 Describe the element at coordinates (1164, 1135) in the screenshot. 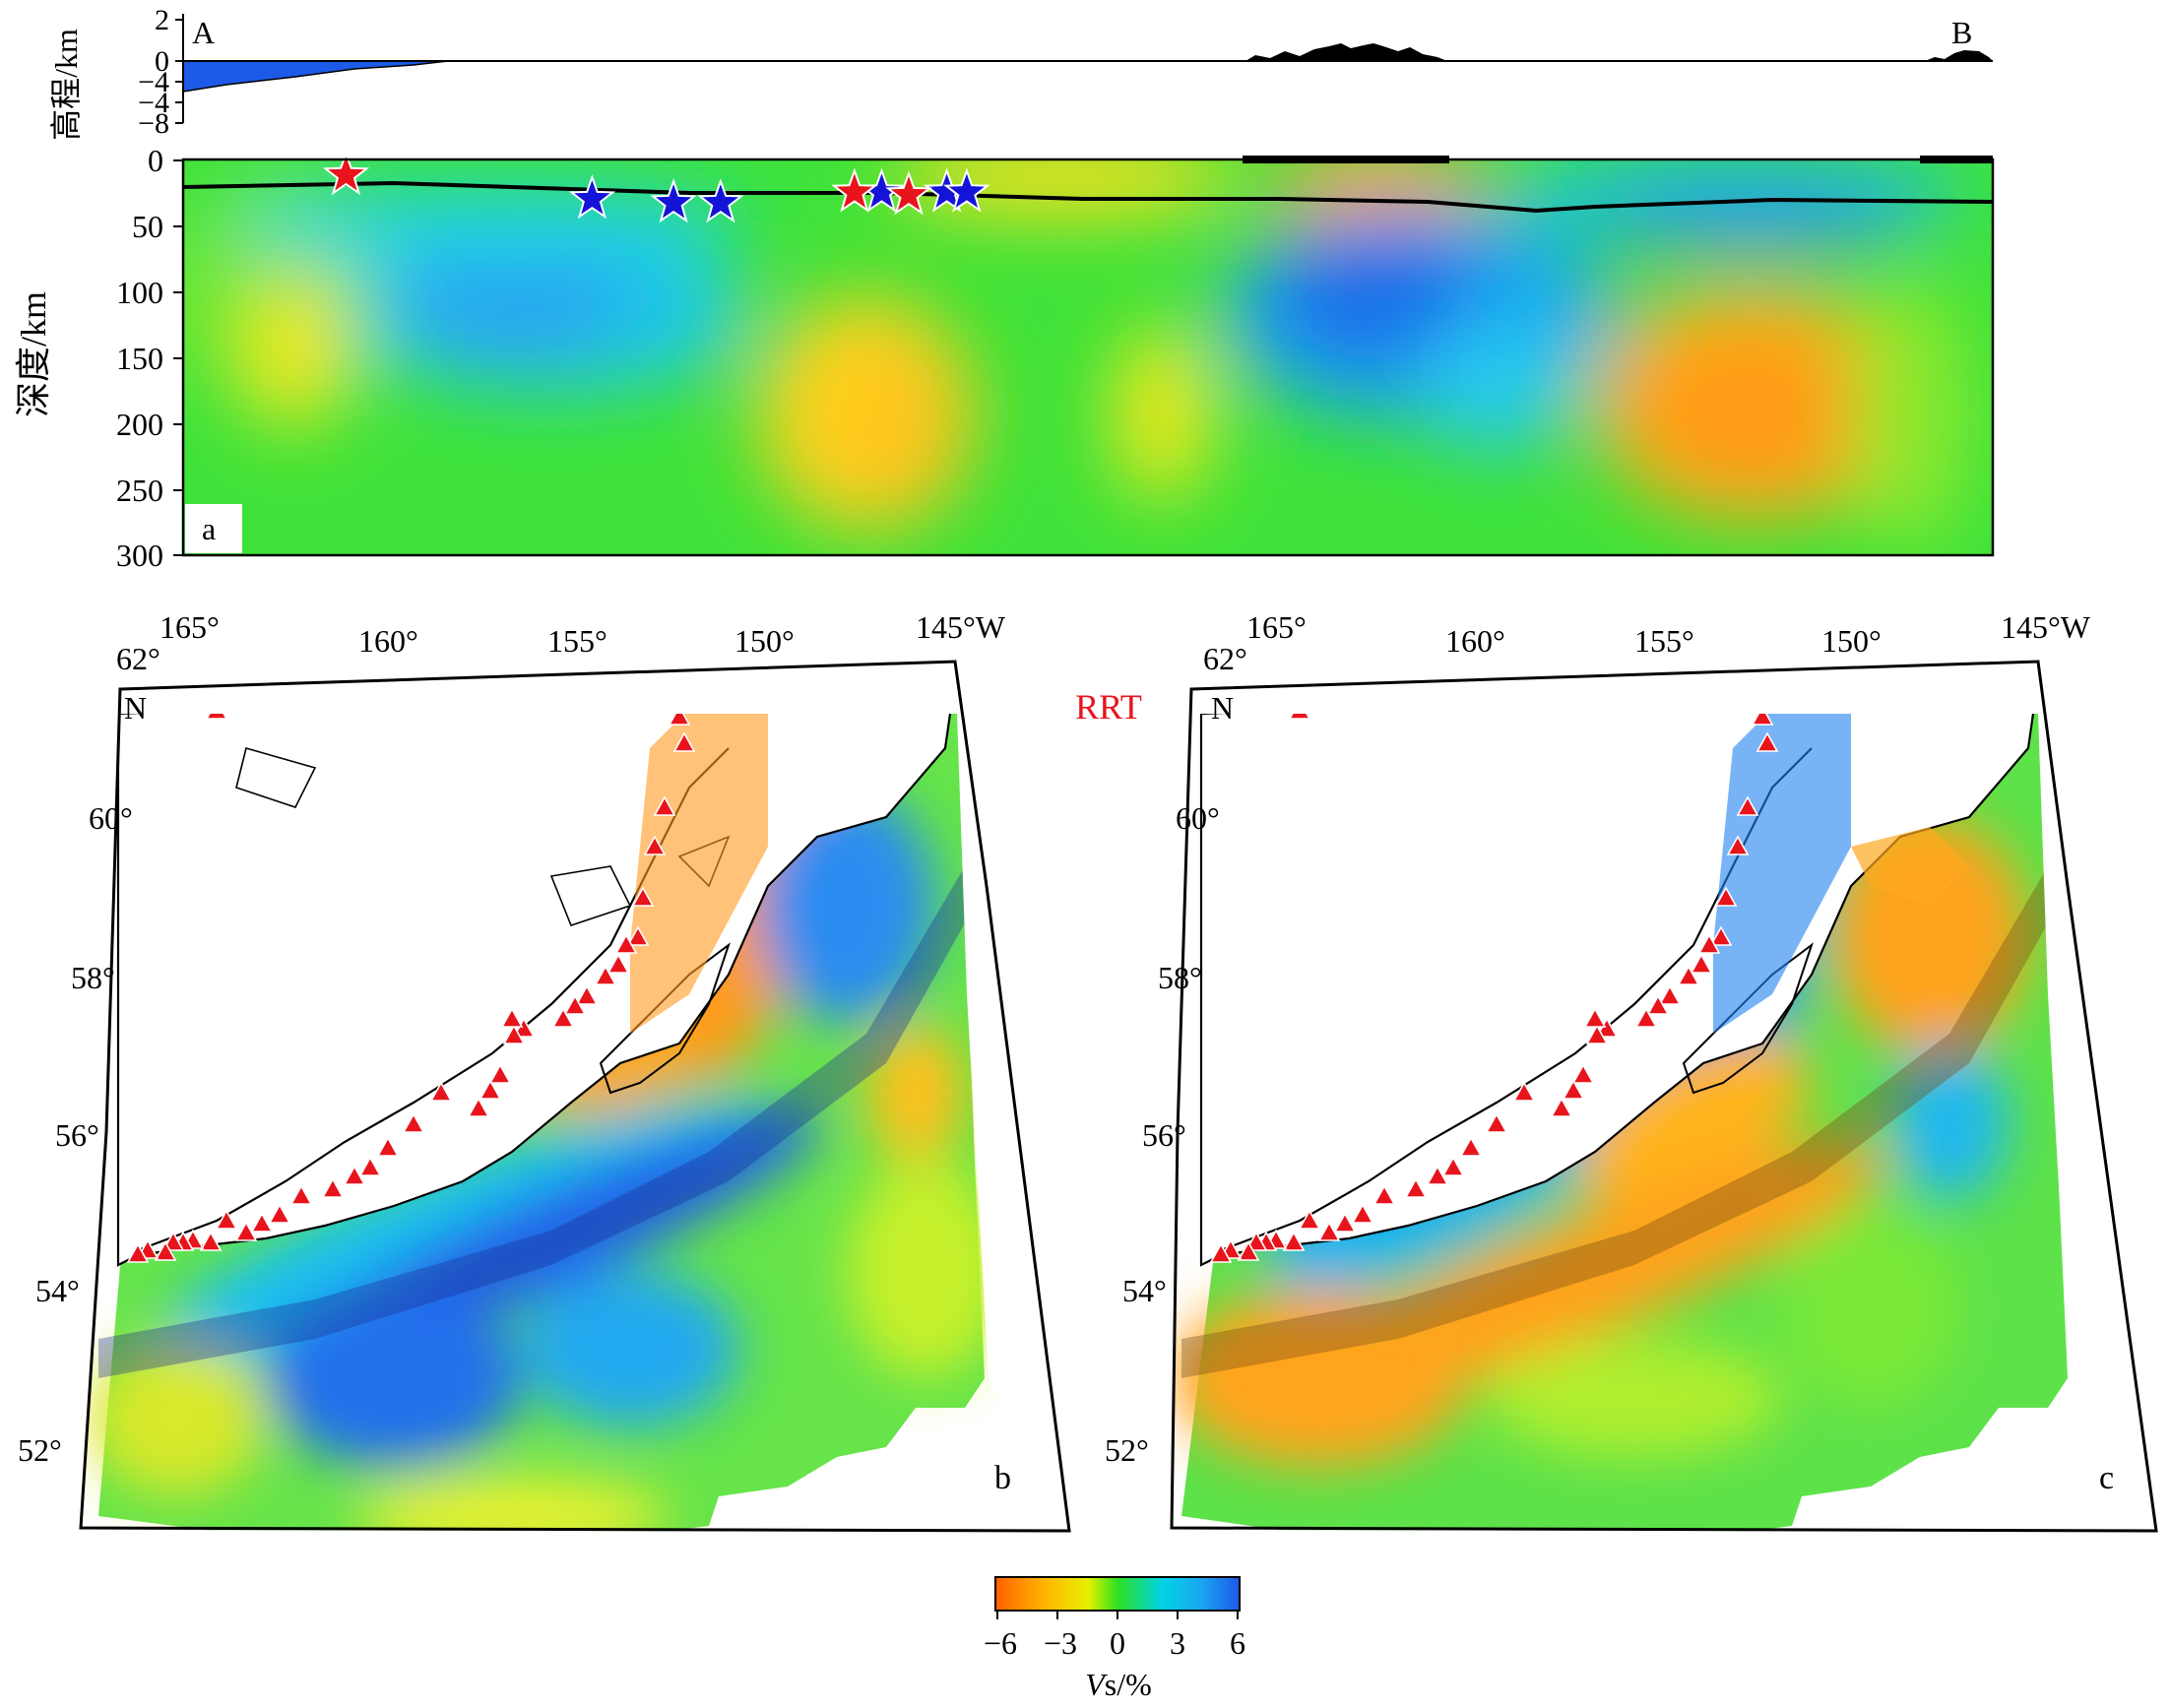

I see `lat-label: 56°` at that location.